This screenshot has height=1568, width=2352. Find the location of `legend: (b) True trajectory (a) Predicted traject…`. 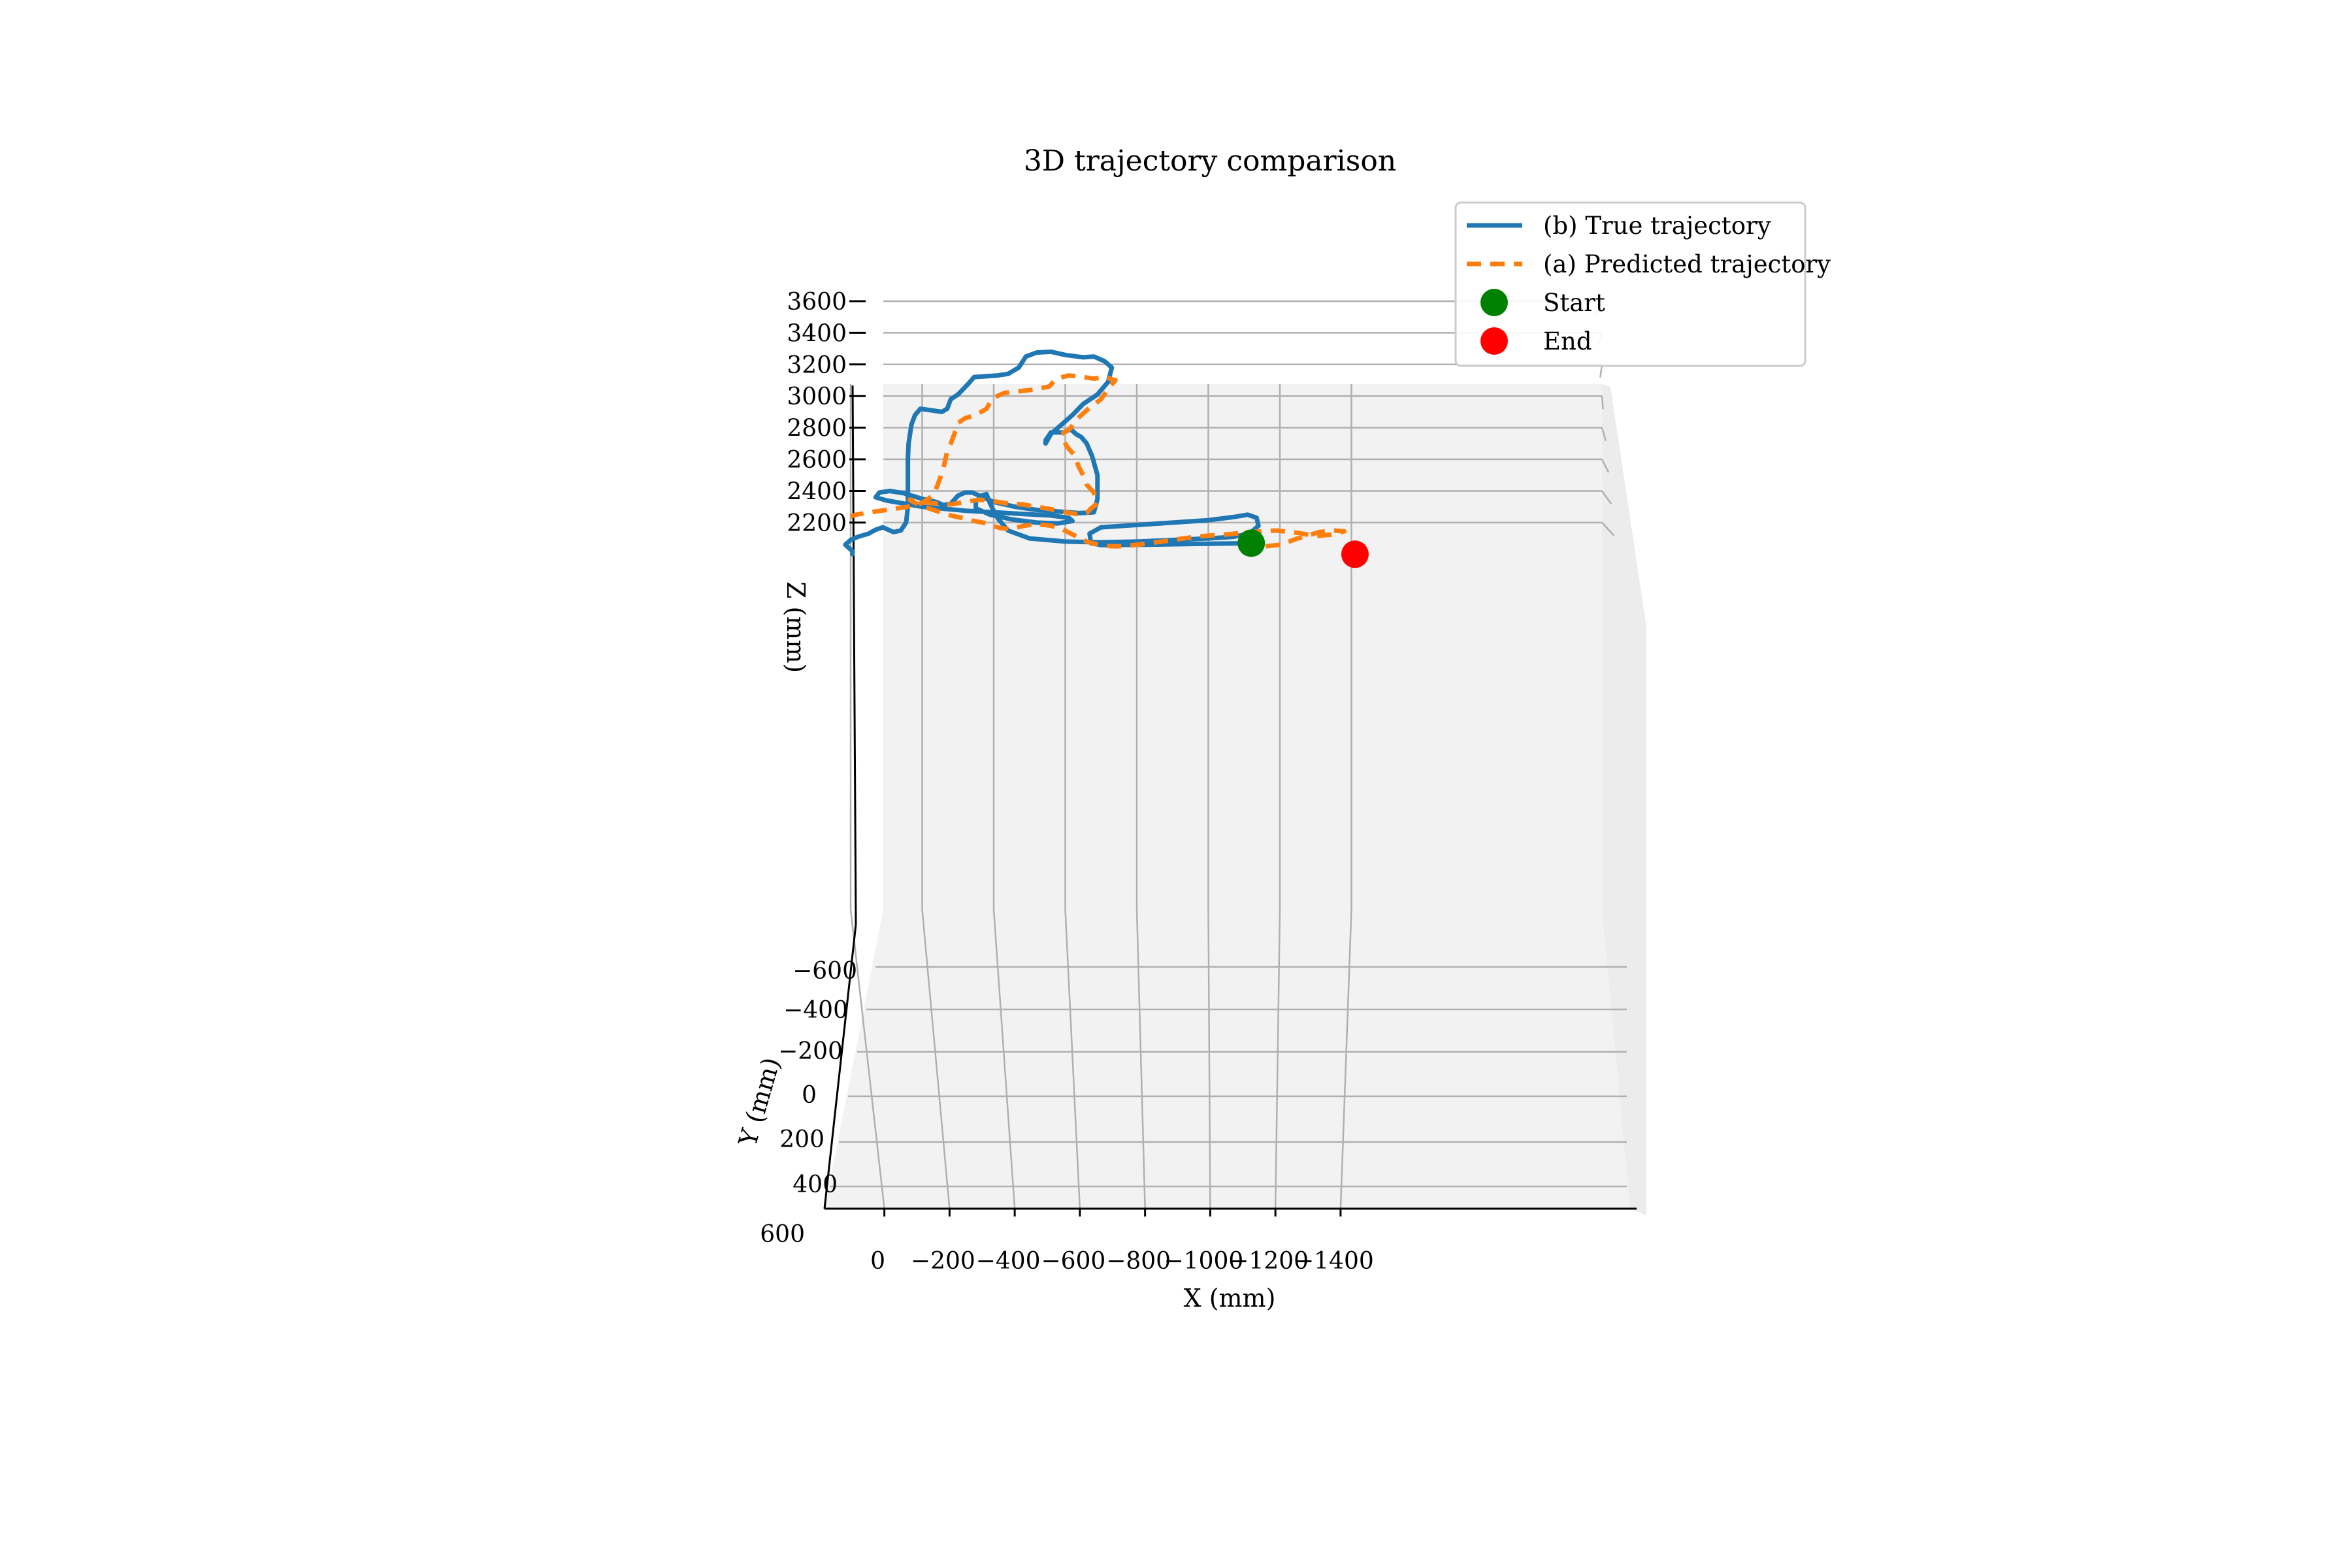

legend: (b) True trajectory (a) Predicted traject… is located at coordinates (1642, 284).